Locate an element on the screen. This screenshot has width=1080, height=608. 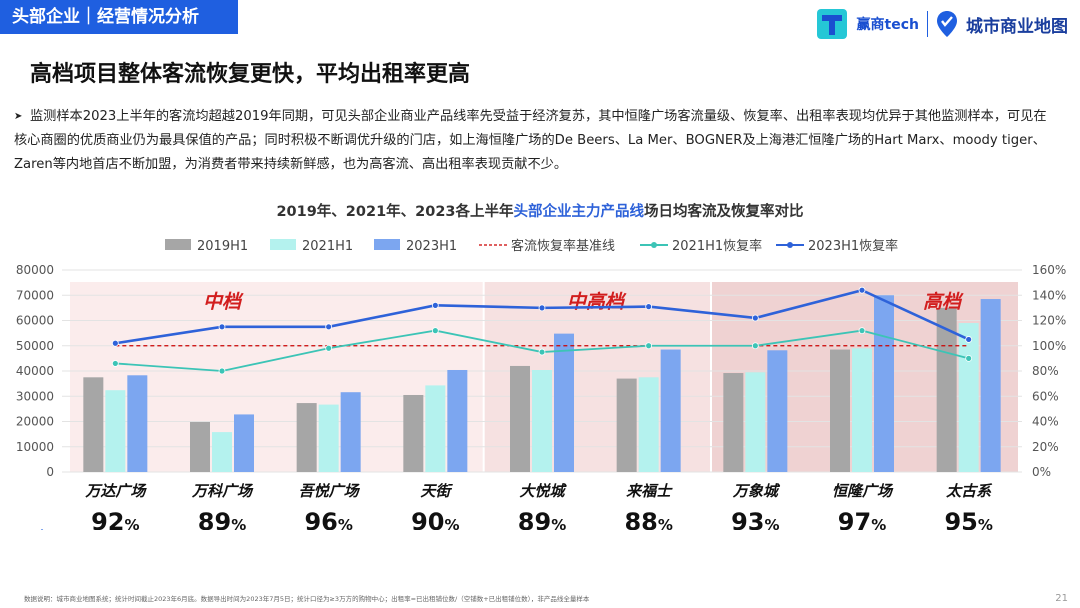
y-left-tick-label: 30000 is located at coordinates (35, 396).